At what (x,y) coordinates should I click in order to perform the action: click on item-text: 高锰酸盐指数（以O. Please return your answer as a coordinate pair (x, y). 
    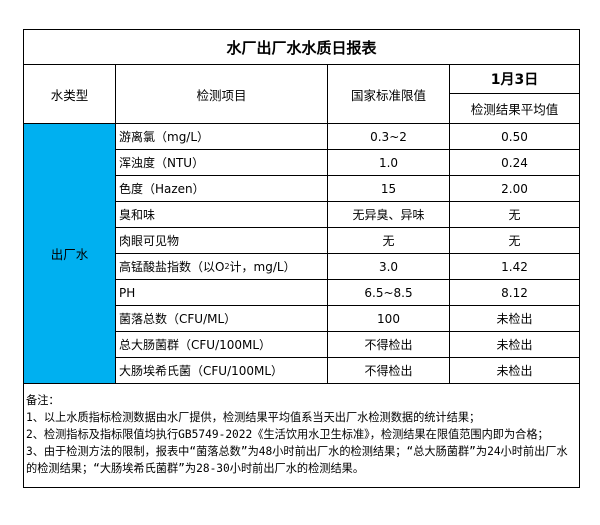
    Looking at the image, I should click on (172, 267).